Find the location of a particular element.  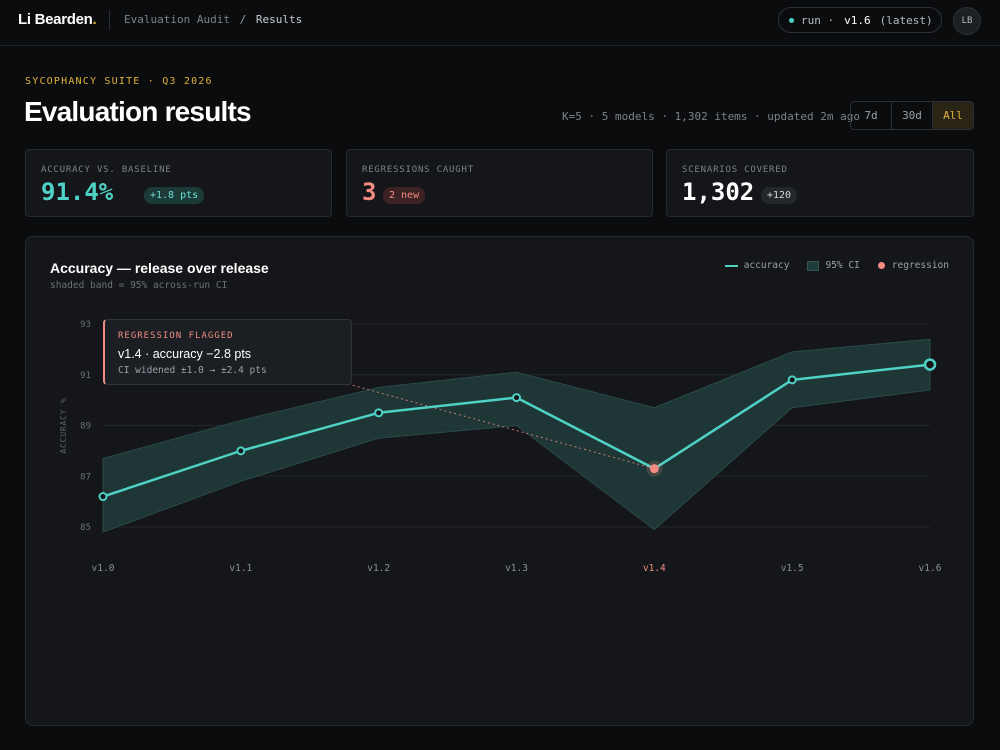

y-tick-label: 91 is located at coordinates (85, 376).